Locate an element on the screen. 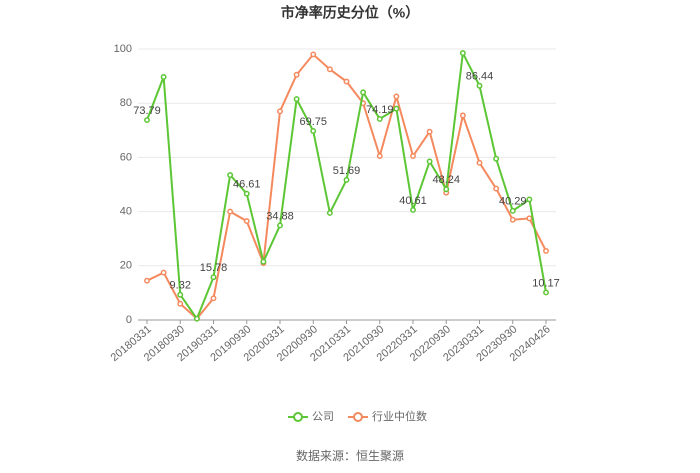  data-label: 51.69 is located at coordinates (347, 171).